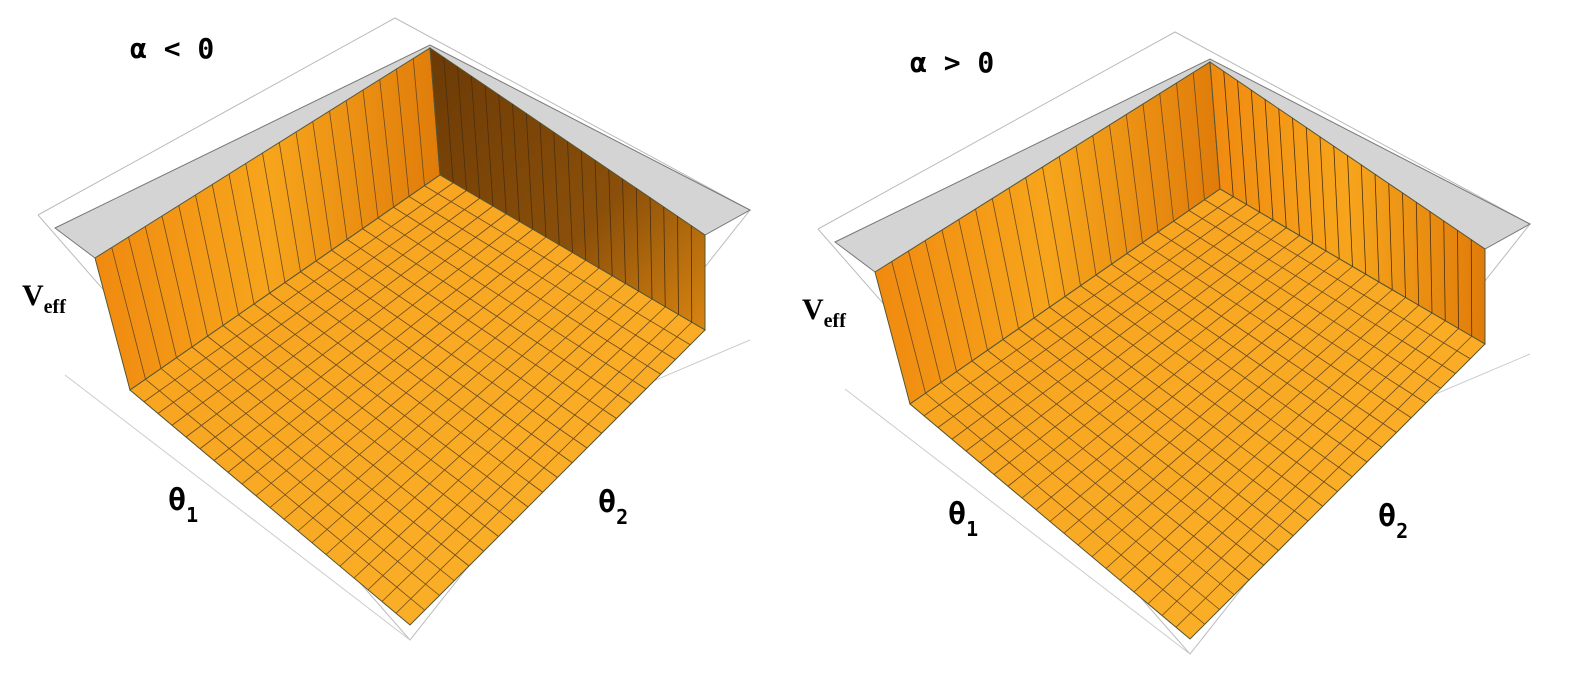  What do you see at coordinates (952, 62) in the screenshot?
I see `panel-title: α > 0` at bounding box center [952, 62].